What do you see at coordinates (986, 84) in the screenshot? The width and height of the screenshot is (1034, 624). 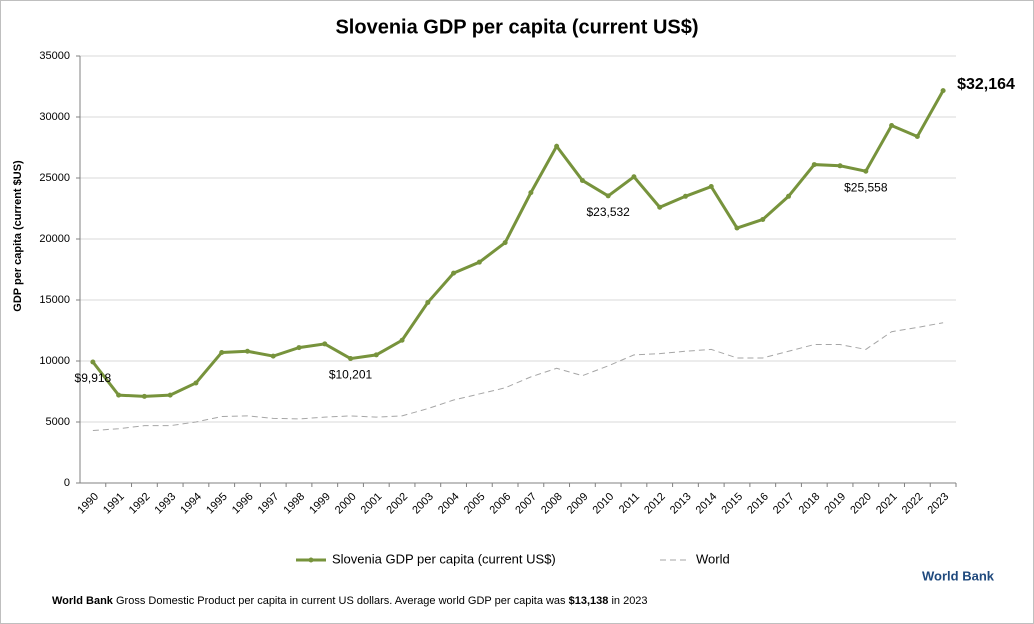 I see `data-label: $32,164` at bounding box center [986, 84].